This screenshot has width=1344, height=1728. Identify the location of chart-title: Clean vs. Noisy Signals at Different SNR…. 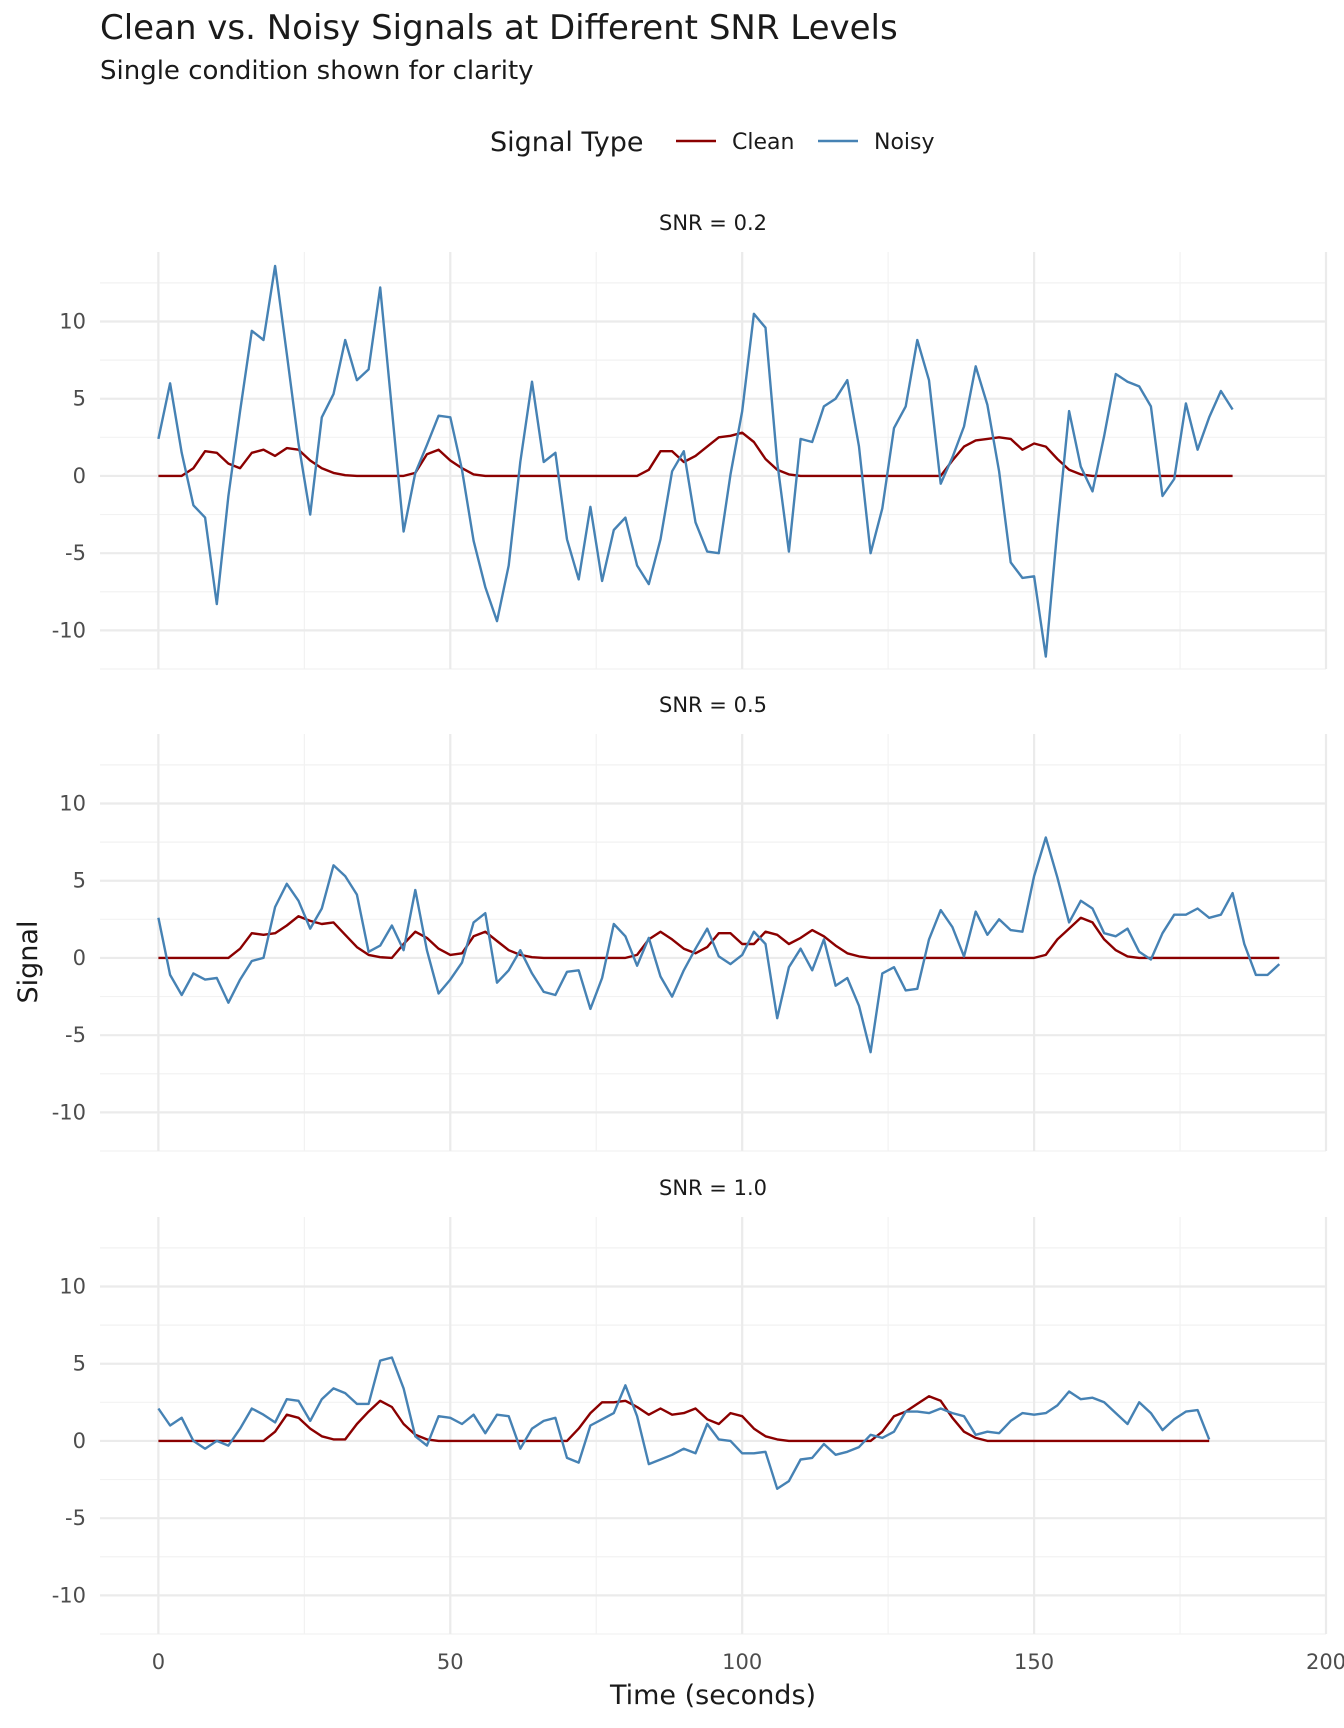
(499, 28).